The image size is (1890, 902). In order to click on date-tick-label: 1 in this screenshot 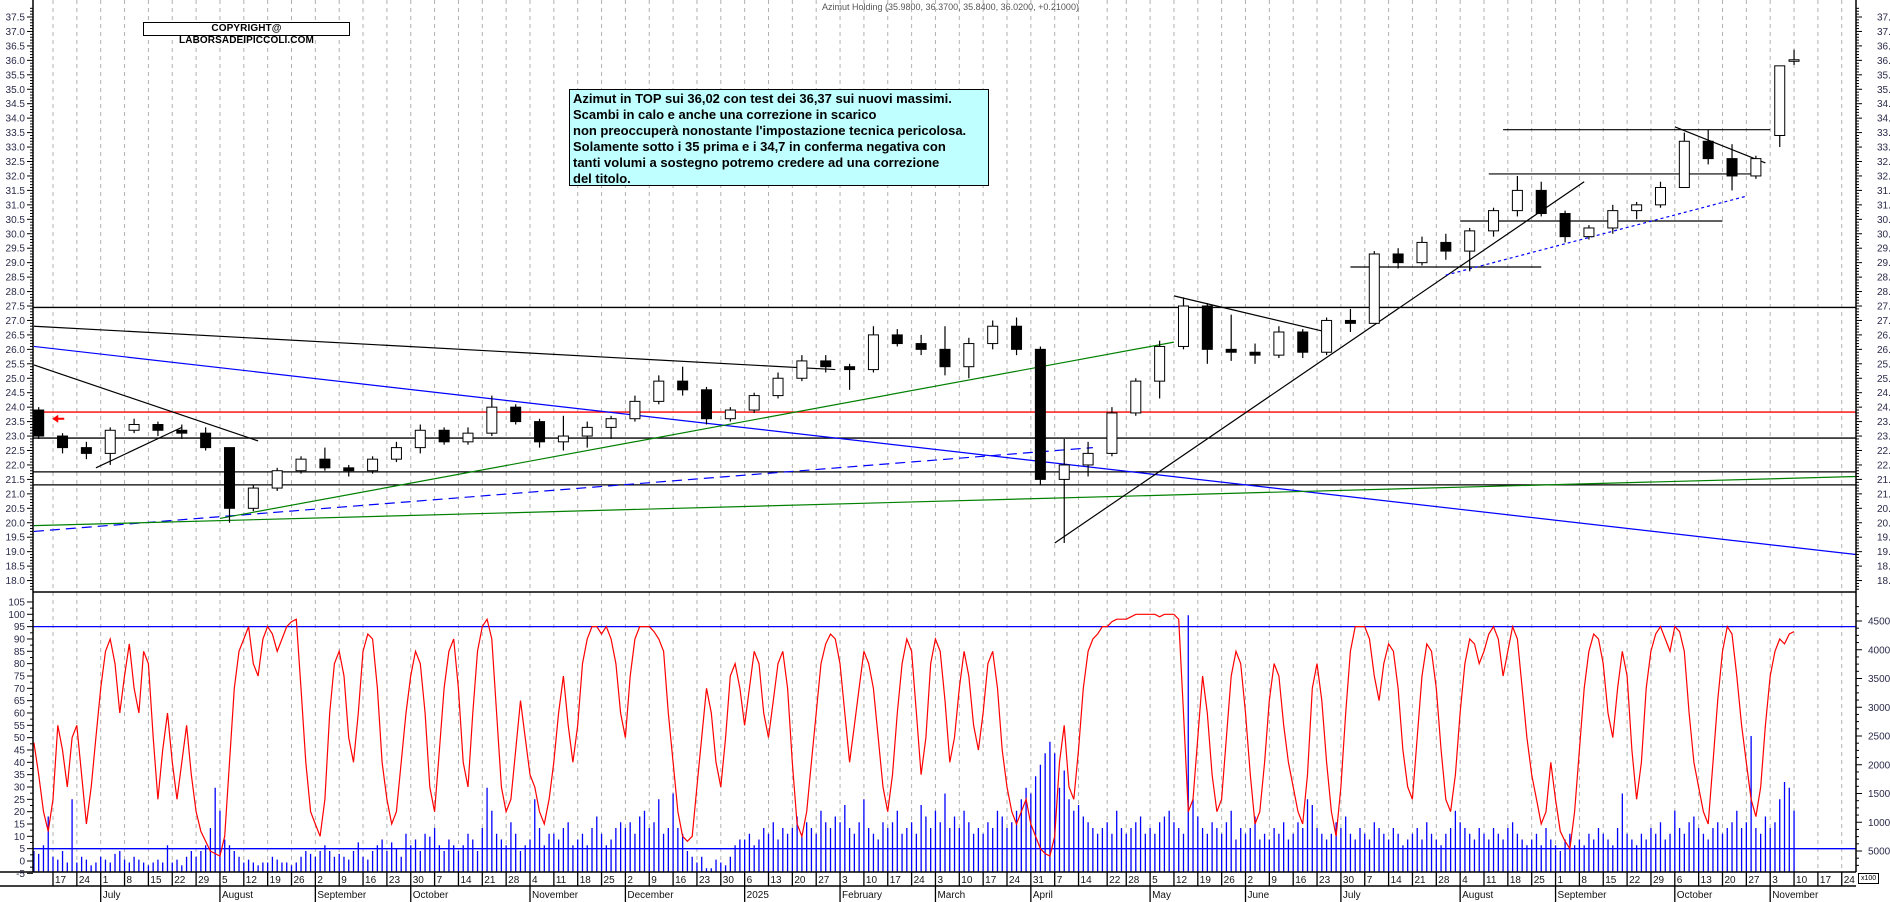, I will do `click(106, 880)`.